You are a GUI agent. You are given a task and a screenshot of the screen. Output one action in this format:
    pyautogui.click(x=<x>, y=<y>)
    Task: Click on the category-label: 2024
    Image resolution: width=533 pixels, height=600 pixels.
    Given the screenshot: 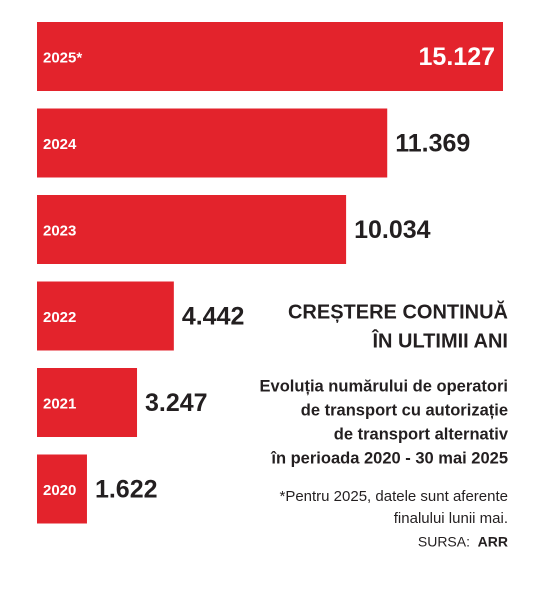 What is the action you would take?
    pyautogui.click(x=60, y=144)
    